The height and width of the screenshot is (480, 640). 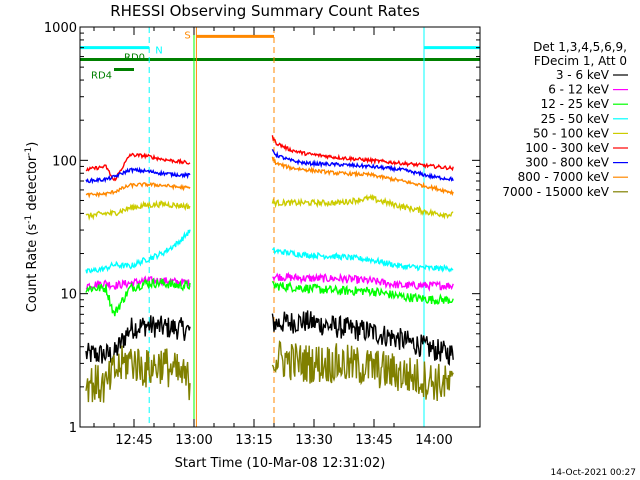 I want to click on flag-bars: N S RD0 RD4, so click(x=280, y=56).